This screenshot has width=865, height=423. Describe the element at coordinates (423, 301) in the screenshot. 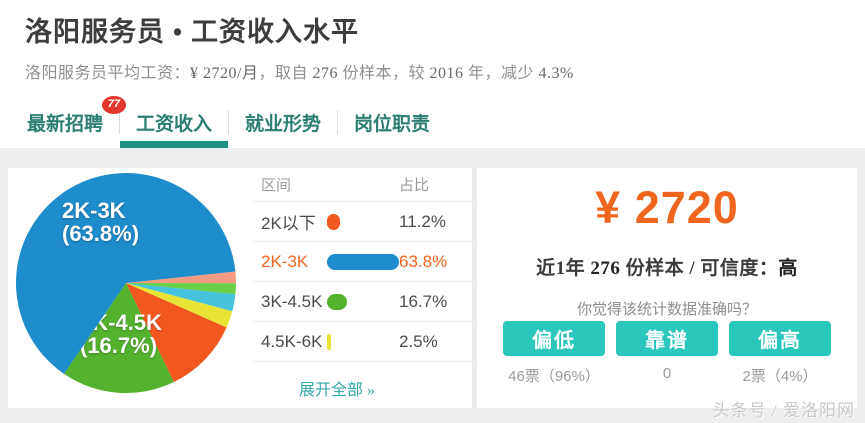

I see `share-value: 16.7%` at that location.